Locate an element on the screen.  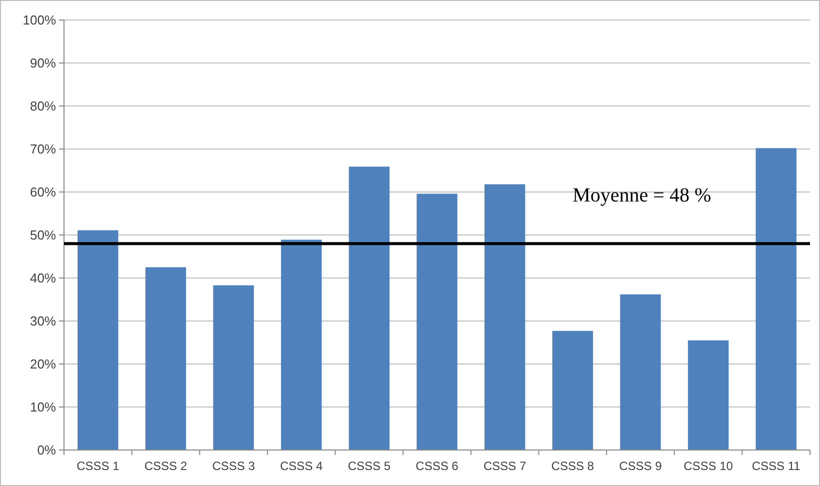
y-tick-label: 70% is located at coordinates (43, 149).